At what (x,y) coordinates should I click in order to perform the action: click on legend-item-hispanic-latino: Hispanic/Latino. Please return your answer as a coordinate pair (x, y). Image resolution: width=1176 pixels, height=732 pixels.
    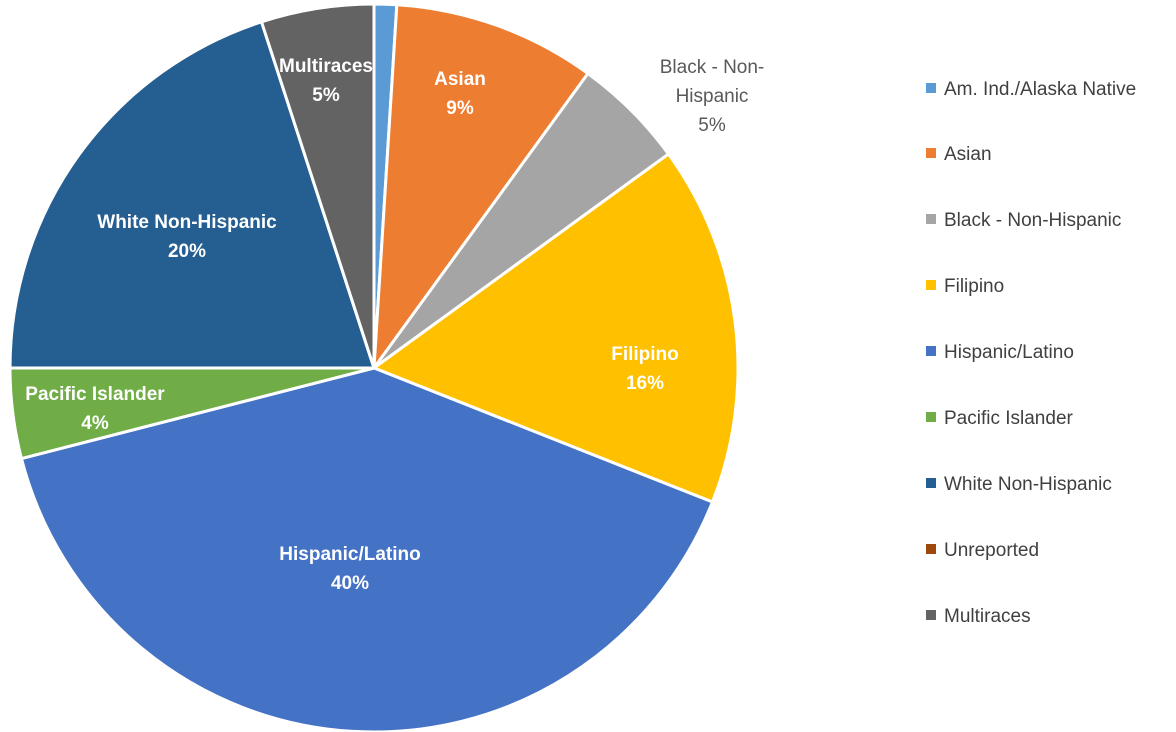
    Looking at the image, I should click on (1046, 353).